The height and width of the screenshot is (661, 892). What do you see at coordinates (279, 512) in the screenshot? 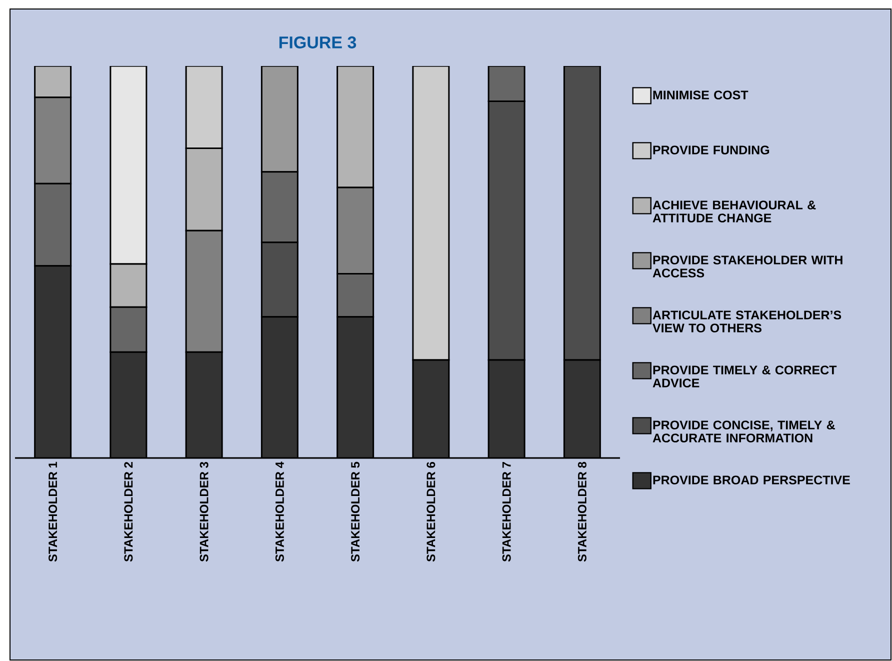
I see `x-tick-label: STAKEHOLDER 4` at bounding box center [279, 512].